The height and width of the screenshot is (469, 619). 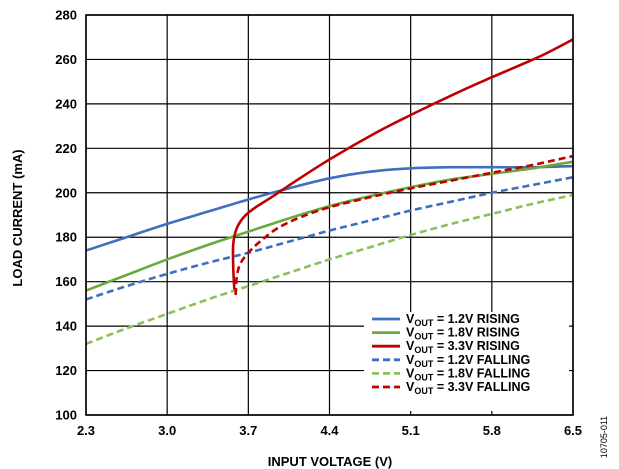 What do you see at coordinates (492, 430) in the screenshot?
I see `x-tick-label: 5.8` at bounding box center [492, 430].